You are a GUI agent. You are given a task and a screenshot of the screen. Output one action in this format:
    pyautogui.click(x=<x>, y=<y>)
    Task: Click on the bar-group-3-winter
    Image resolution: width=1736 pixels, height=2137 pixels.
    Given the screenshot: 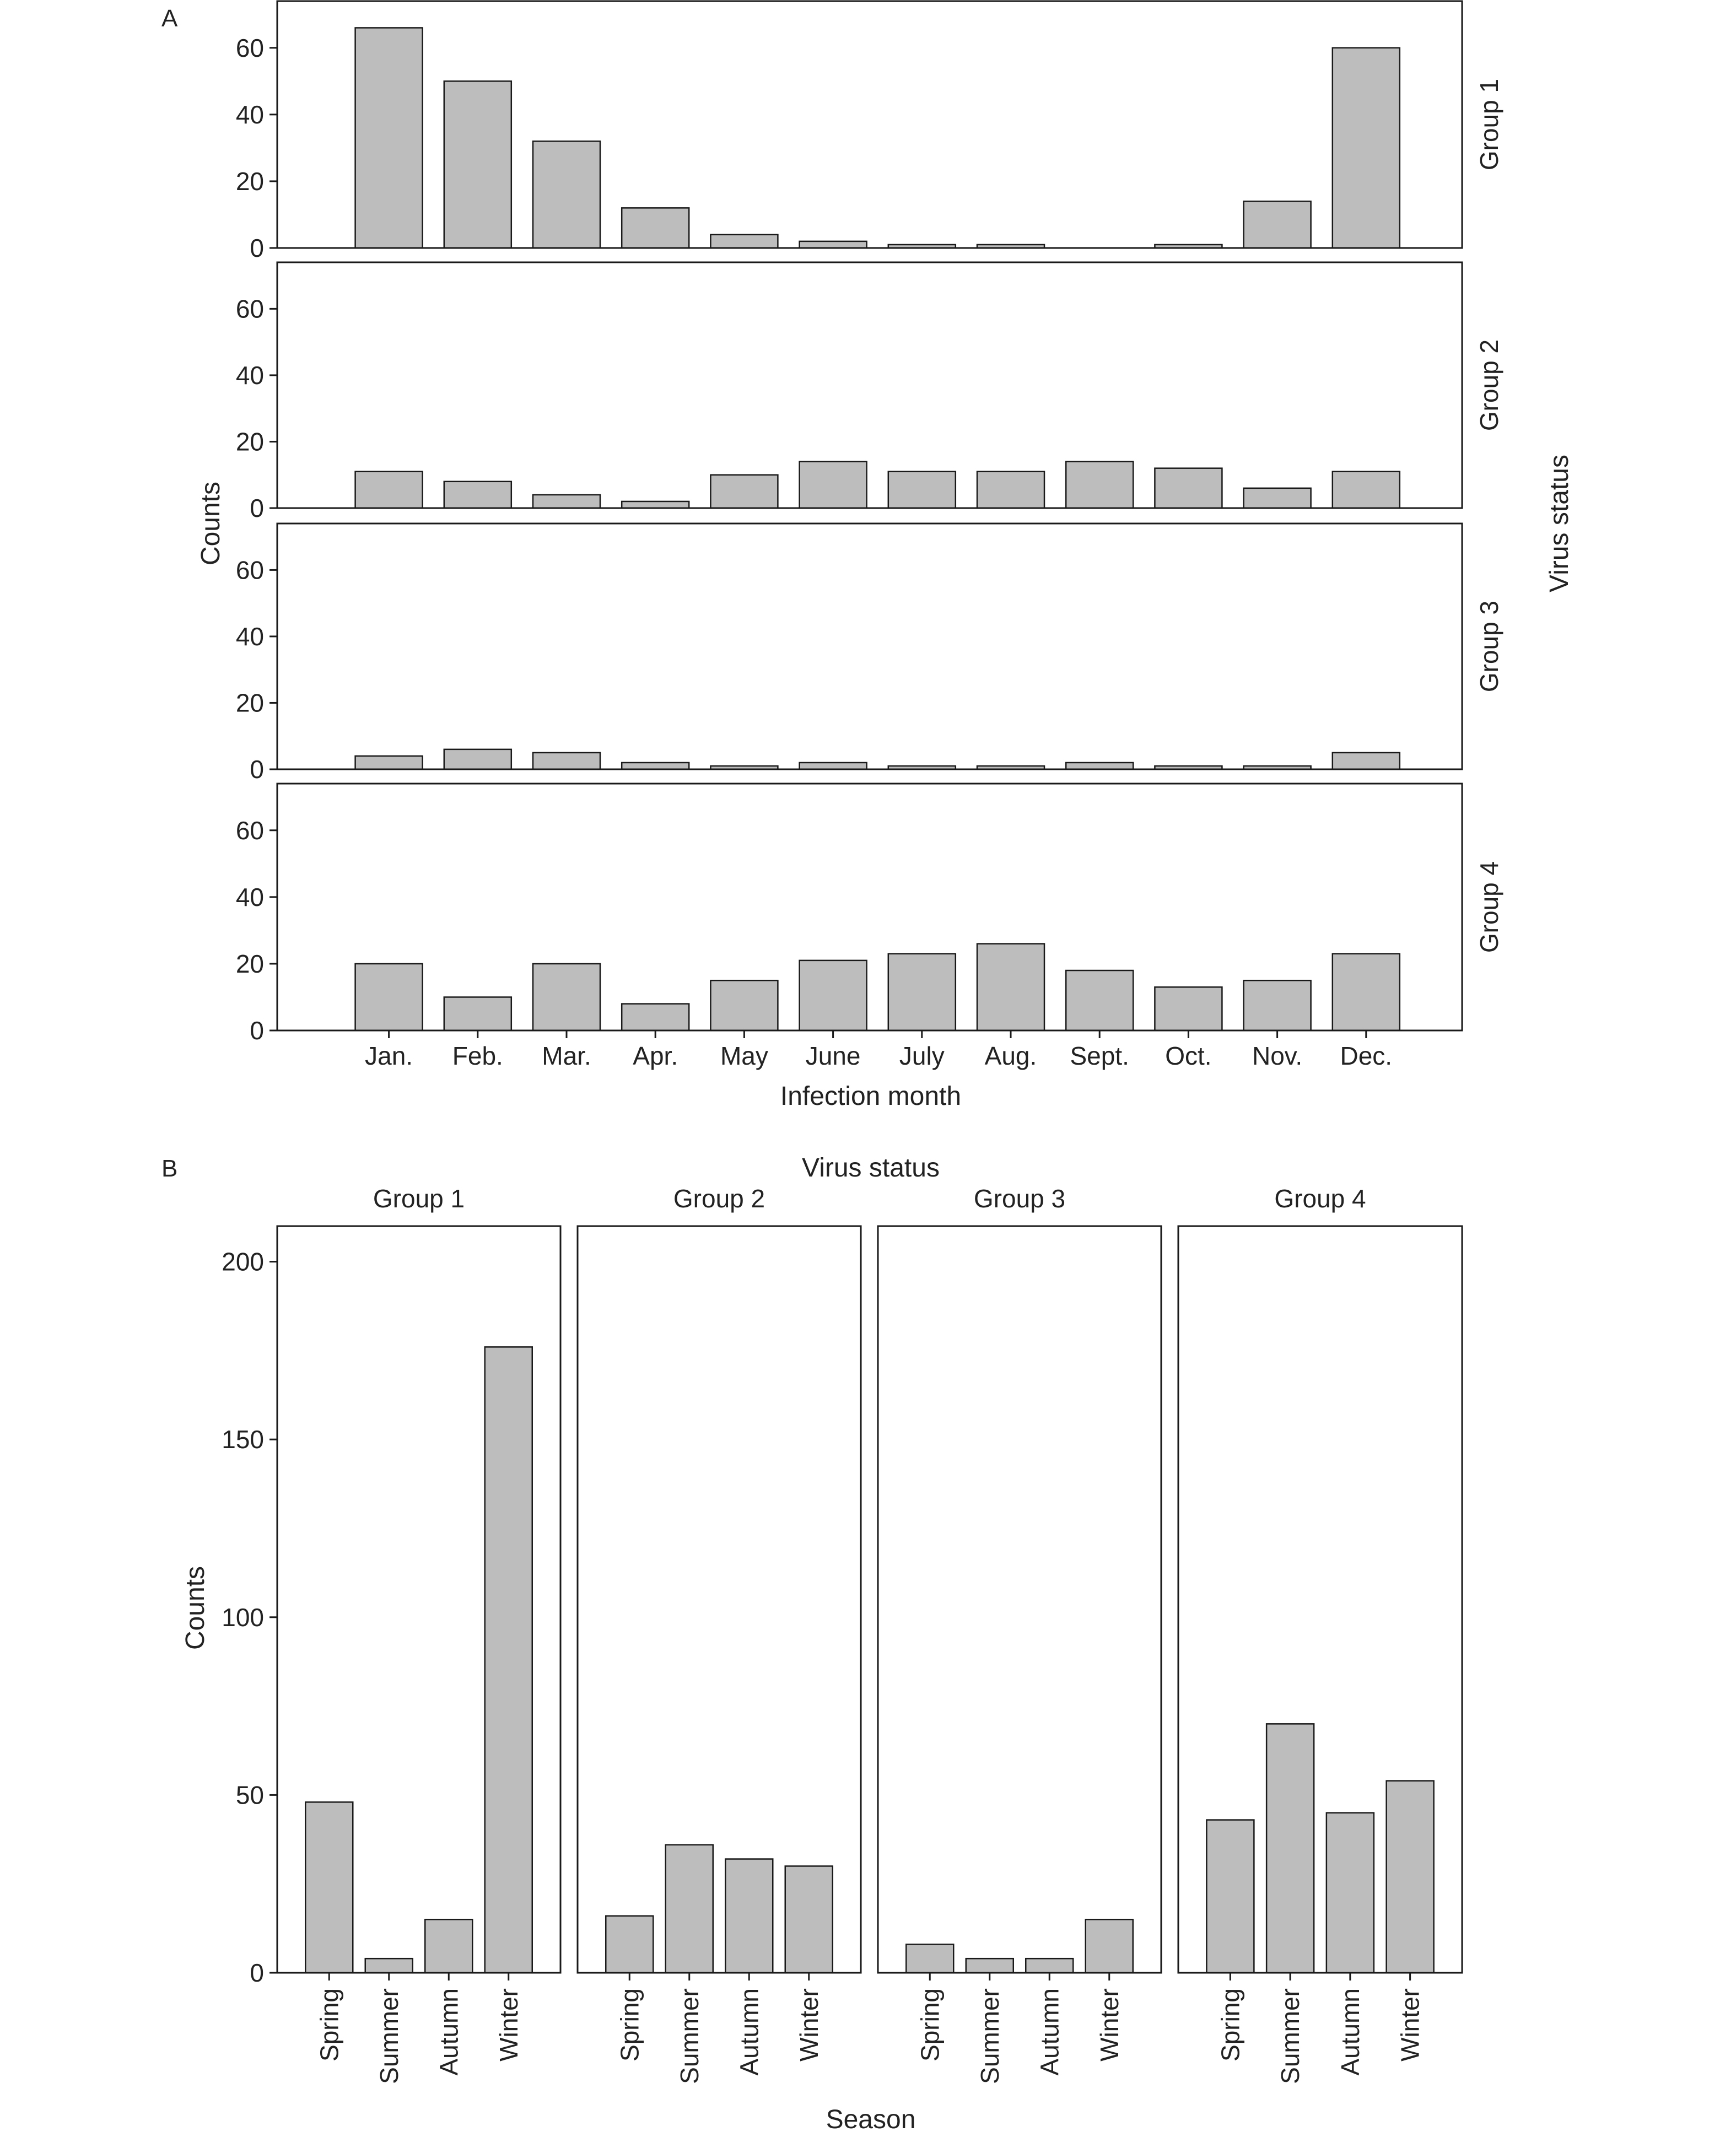 What is the action you would take?
    pyautogui.click(x=1109, y=1946)
    